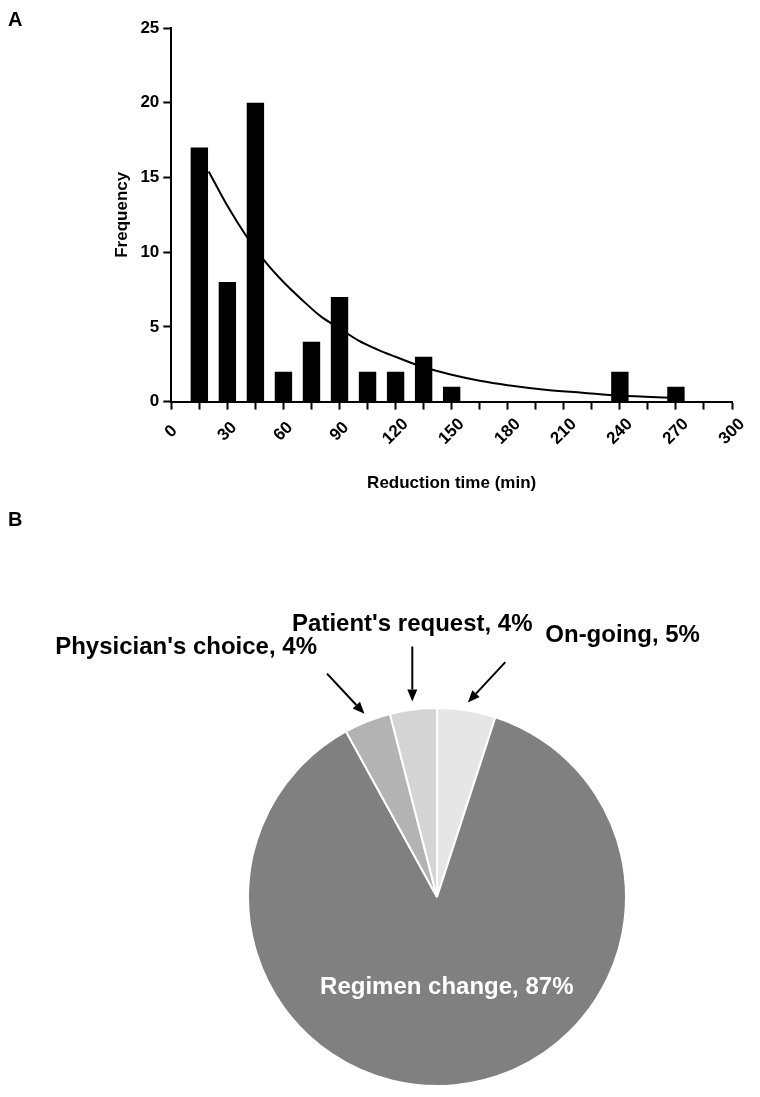  I want to click on y-tick-label: 10, so click(150, 251).